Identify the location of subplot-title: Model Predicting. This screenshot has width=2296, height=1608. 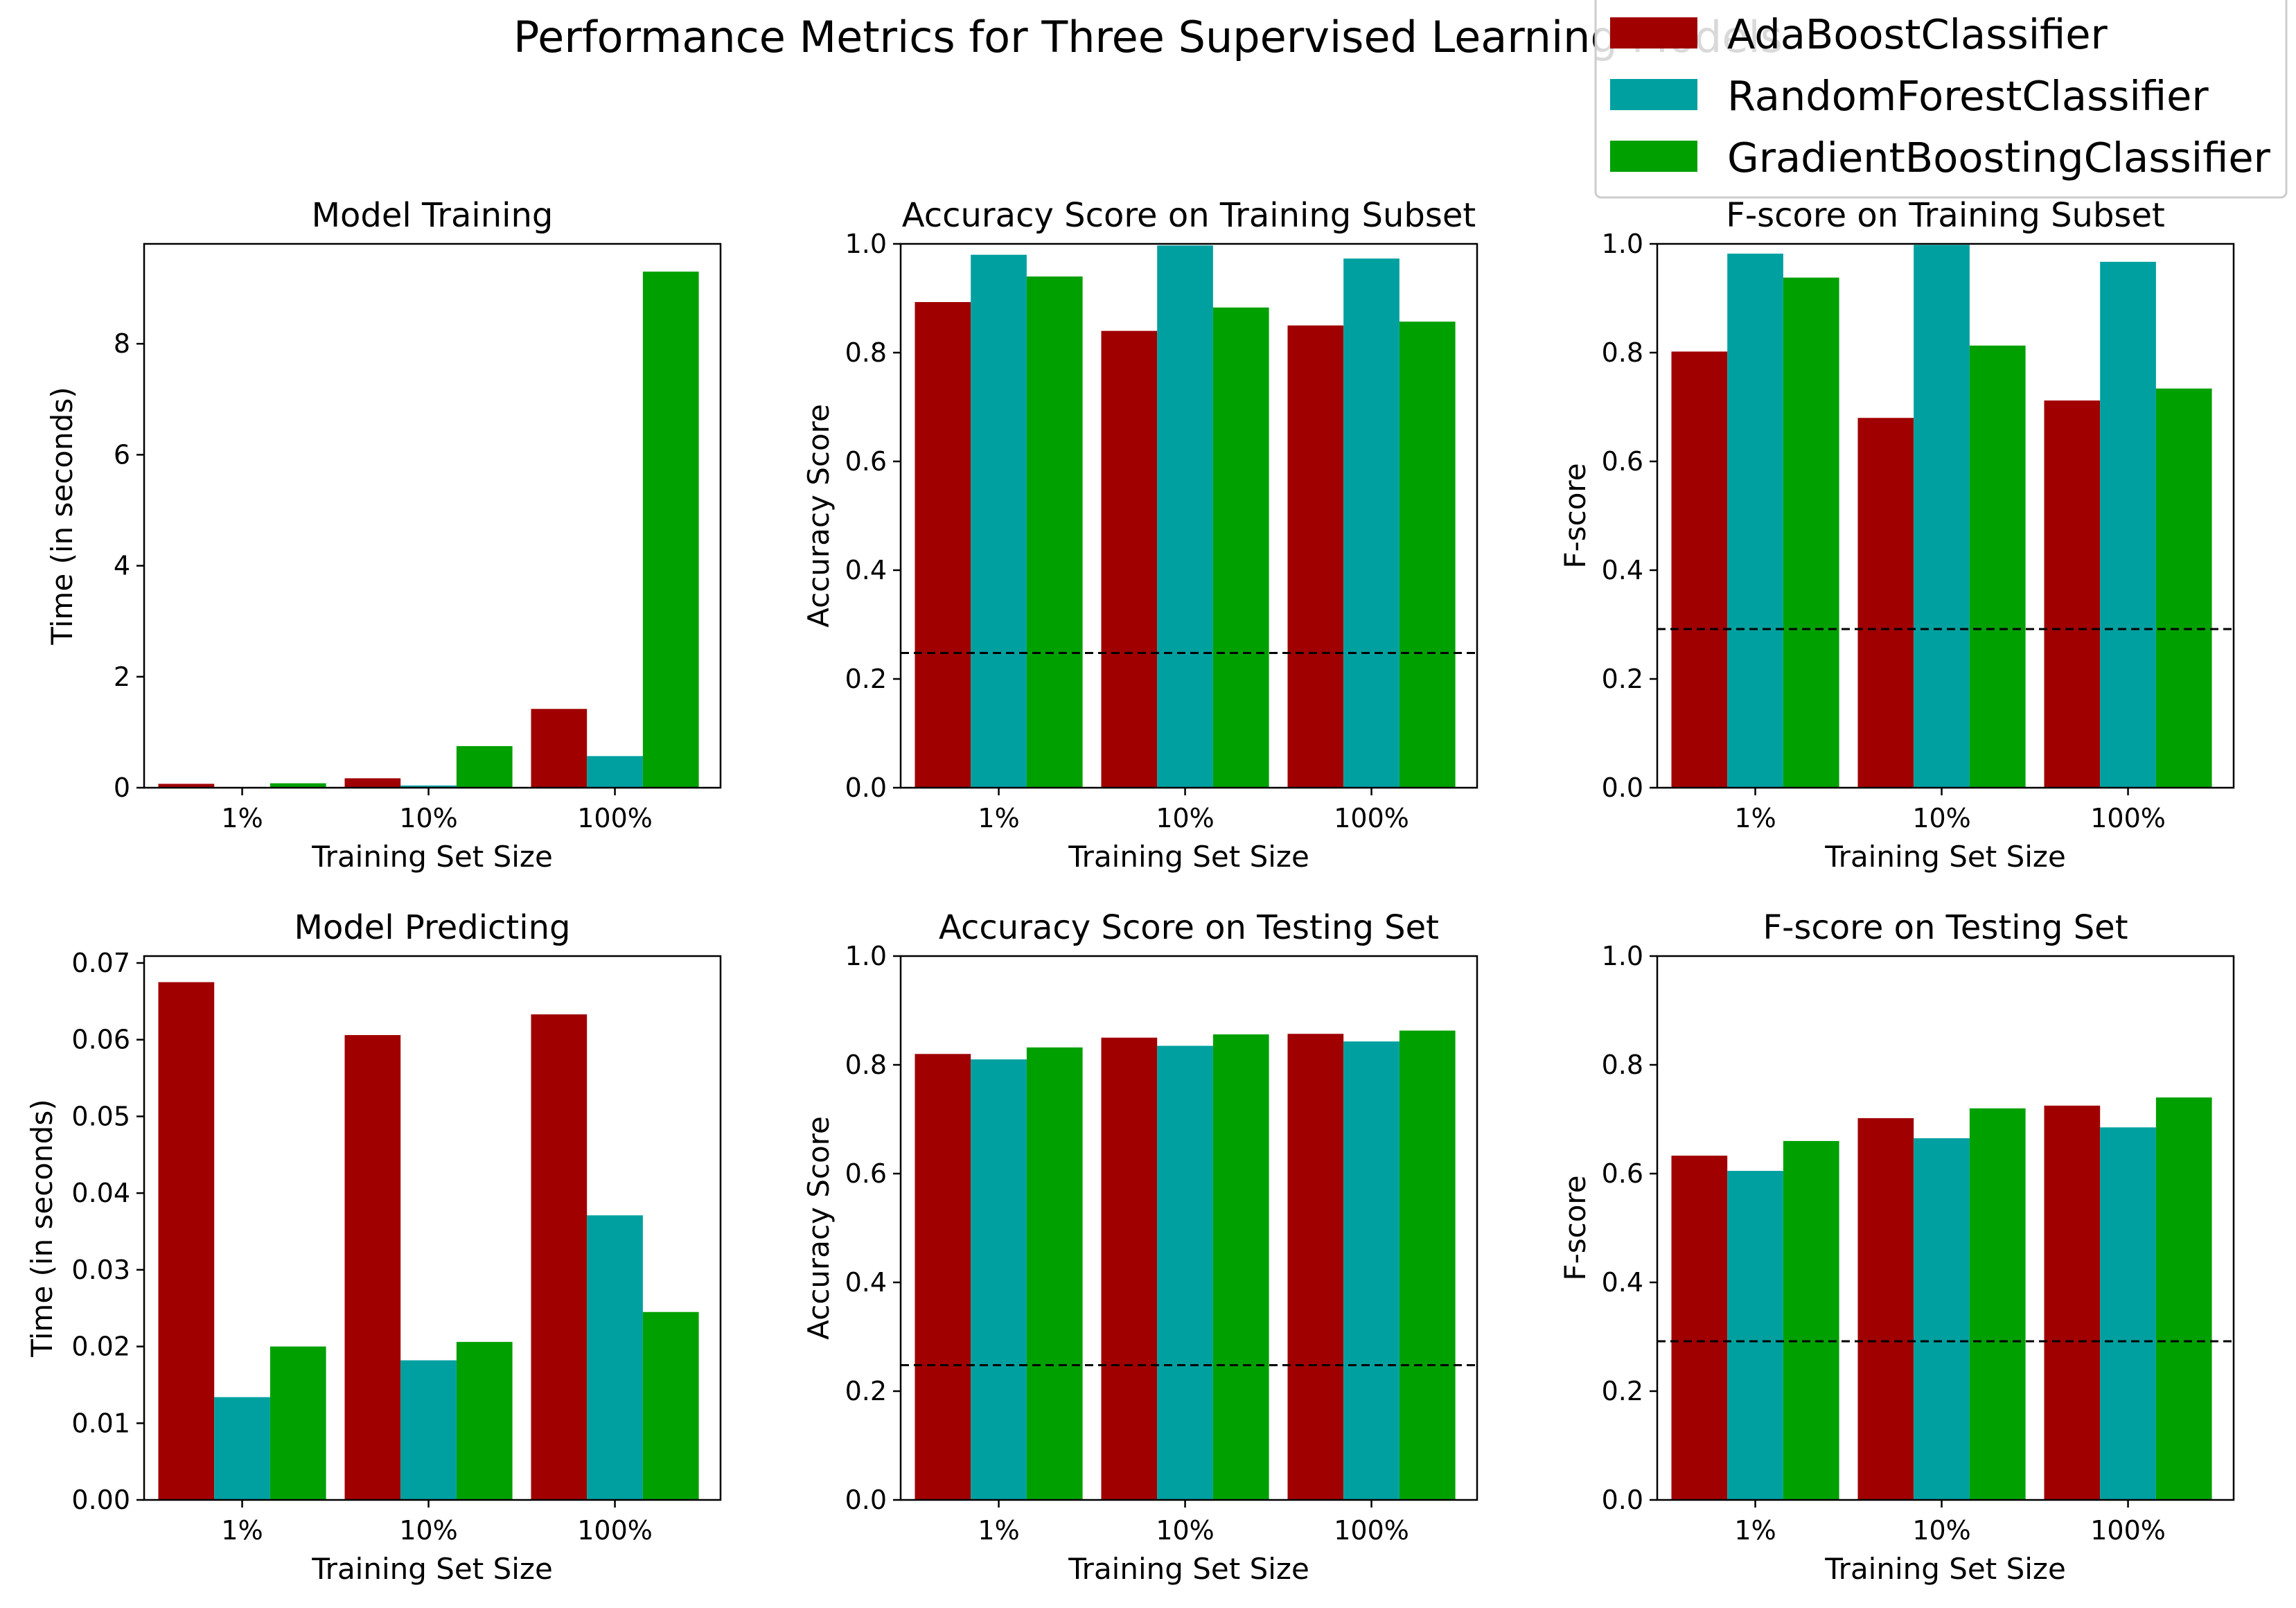
(433, 928).